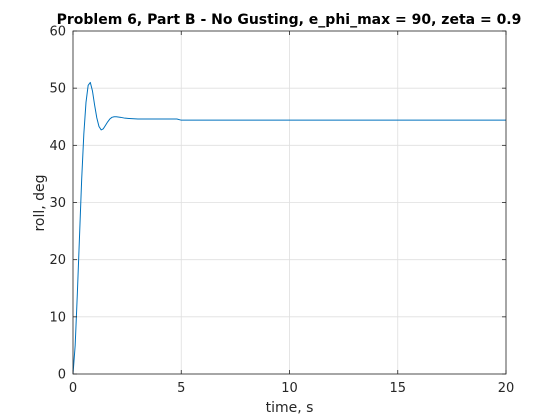 The width and height of the screenshot is (560, 420). Describe the element at coordinates (62, 375) in the screenshot. I see `y-tick-label: 0` at that location.